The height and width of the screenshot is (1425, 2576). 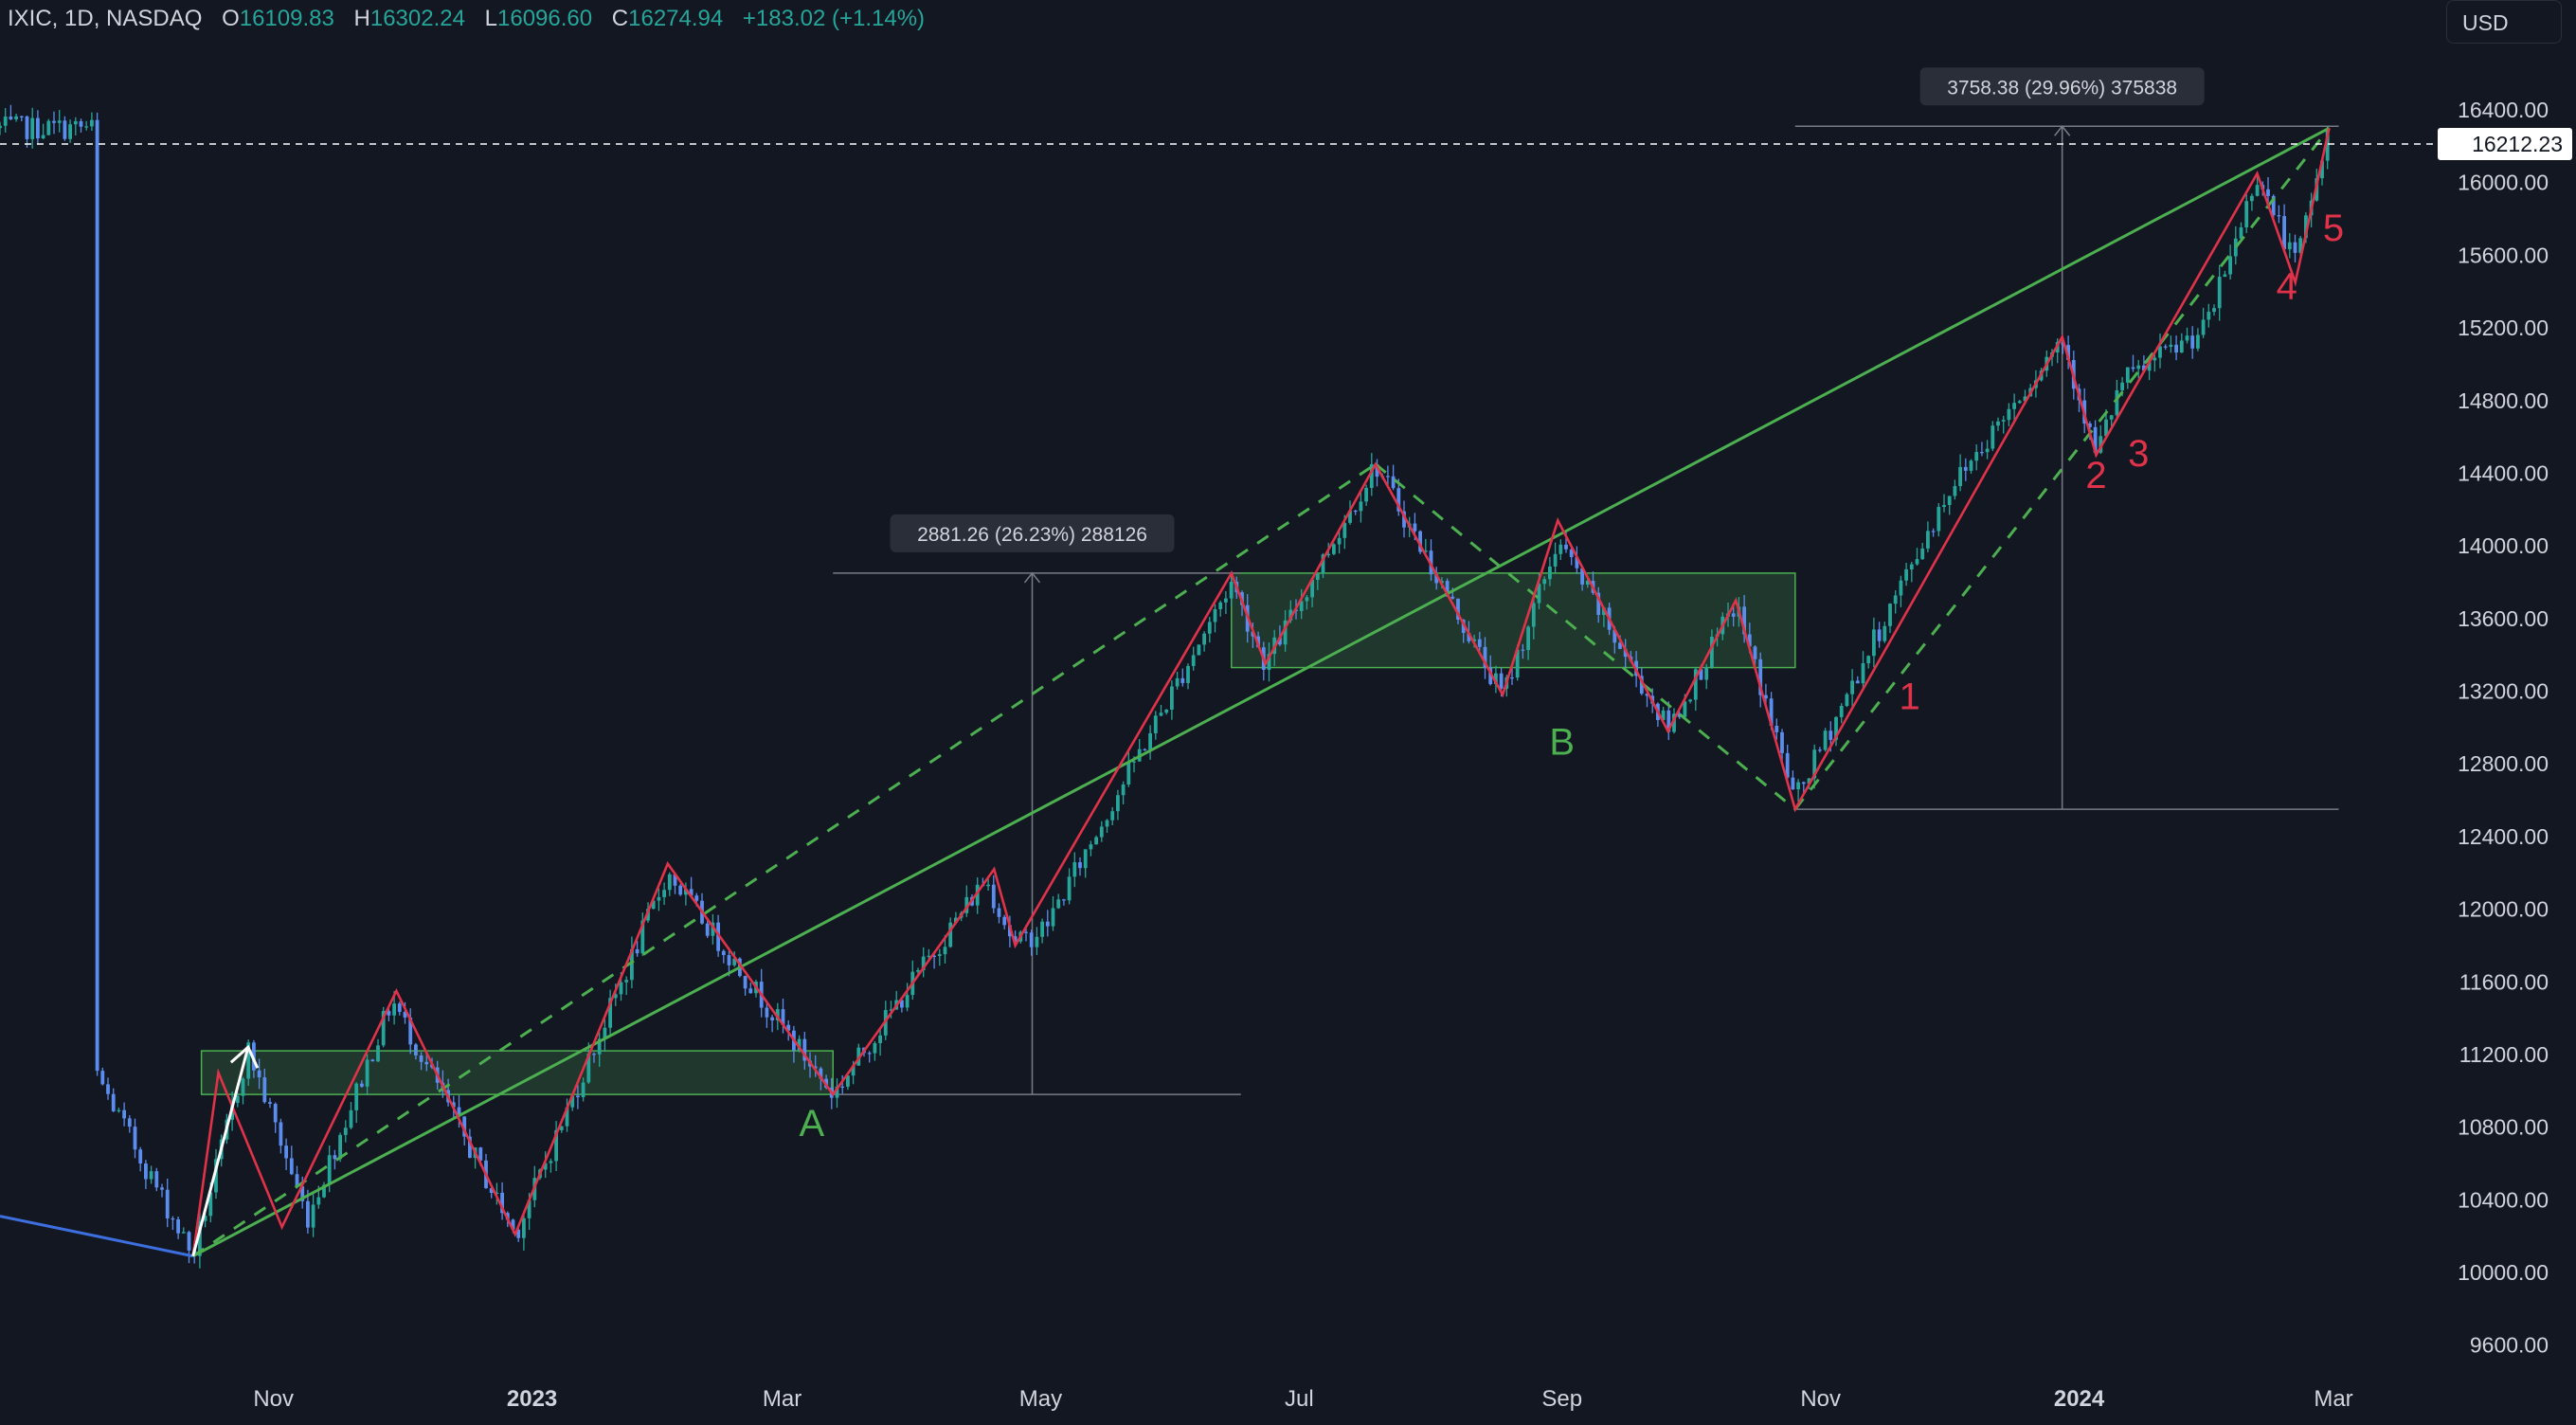 I want to click on measure-label: 3758.38 (29.96%) 375838, so click(x=2062, y=88).